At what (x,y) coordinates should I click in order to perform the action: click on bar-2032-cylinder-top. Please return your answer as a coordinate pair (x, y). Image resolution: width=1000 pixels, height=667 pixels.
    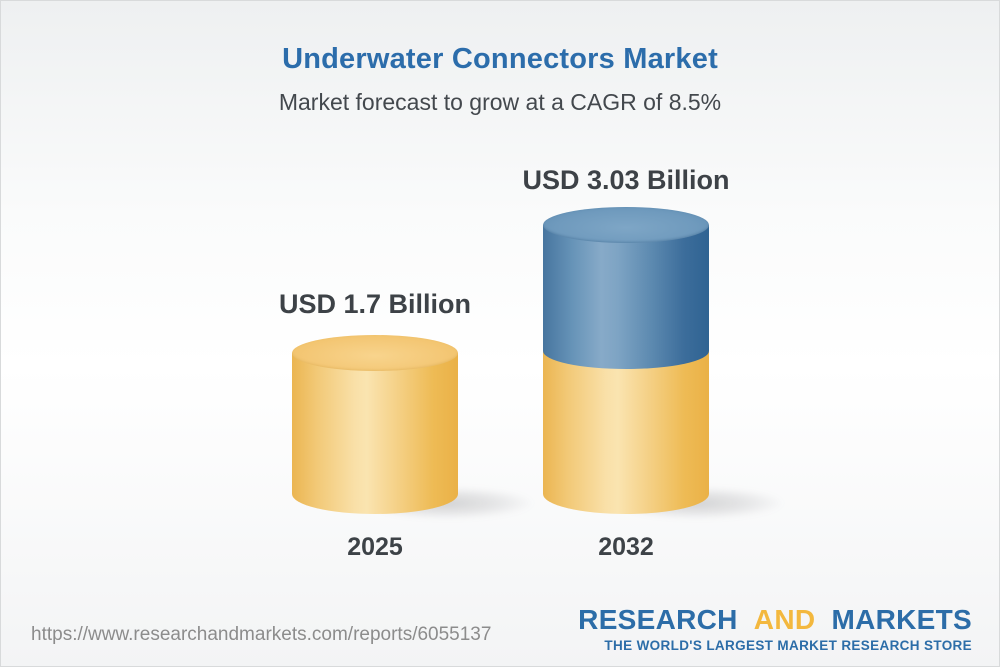
    Looking at the image, I should click on (626, 225).